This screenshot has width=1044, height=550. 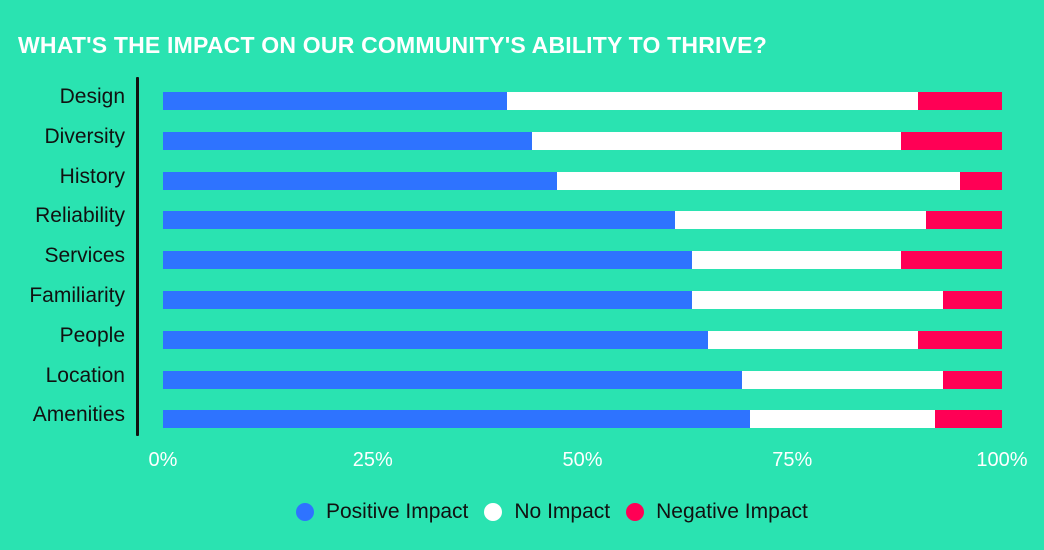 I want to click on y-axis-line, so click(x=137, y=256).